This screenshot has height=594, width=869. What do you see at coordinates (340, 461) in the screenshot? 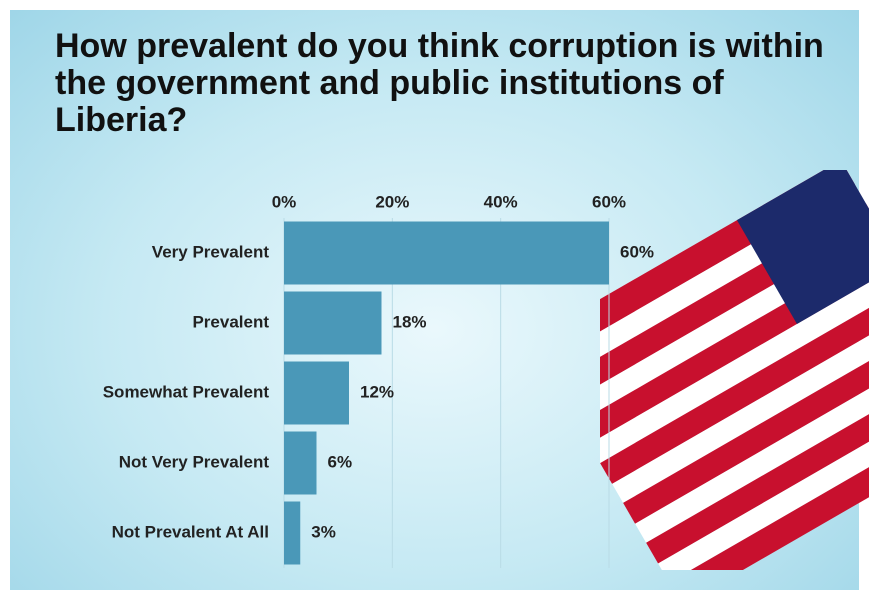
I see `value-label: 6%` at bounding box center [340, 461].